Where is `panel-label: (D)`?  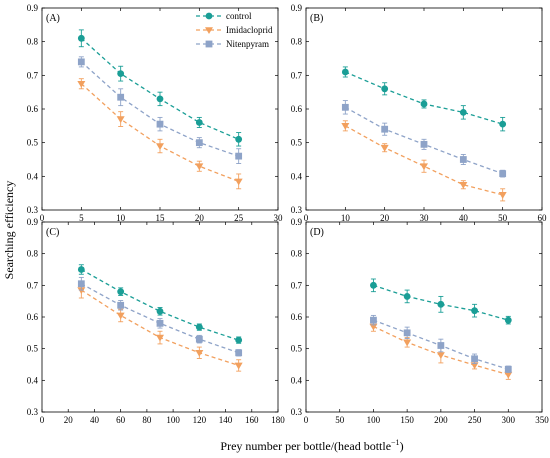 panel-label: (D) is located at coordinates (317, 232).